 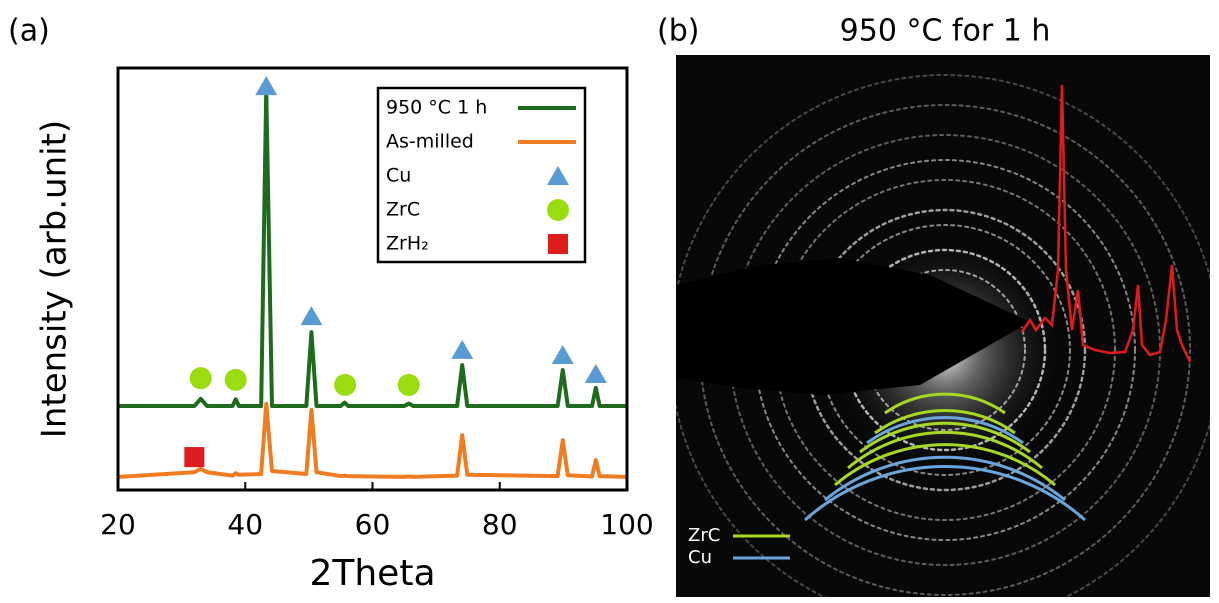 What do you see at coordinates (678, 31) in the screenshot?
I see `panel-label: (b)` at bounding box center [678, 31].